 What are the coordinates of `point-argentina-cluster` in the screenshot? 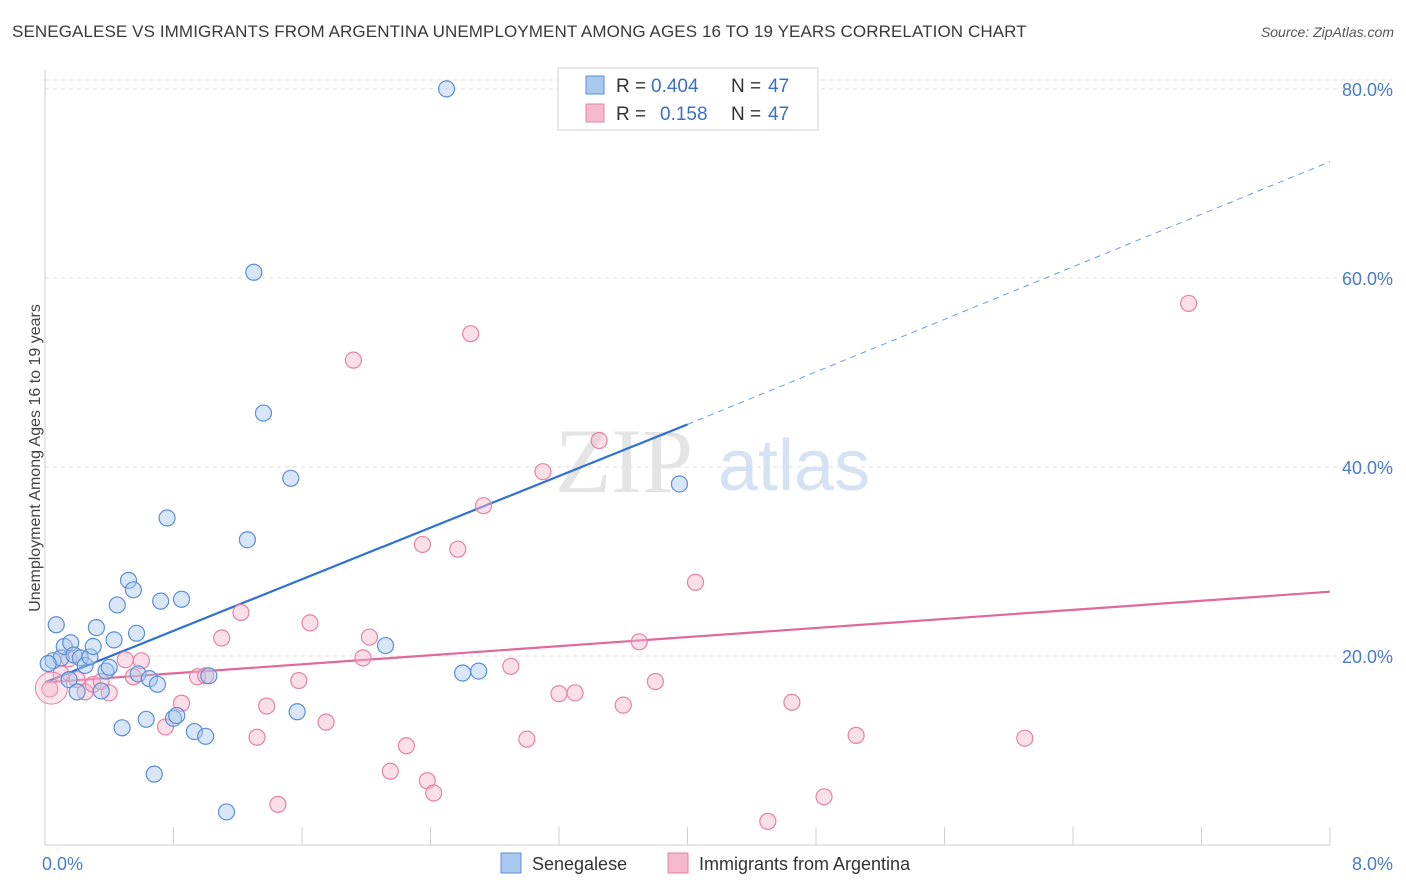 It's located at (51, 688).